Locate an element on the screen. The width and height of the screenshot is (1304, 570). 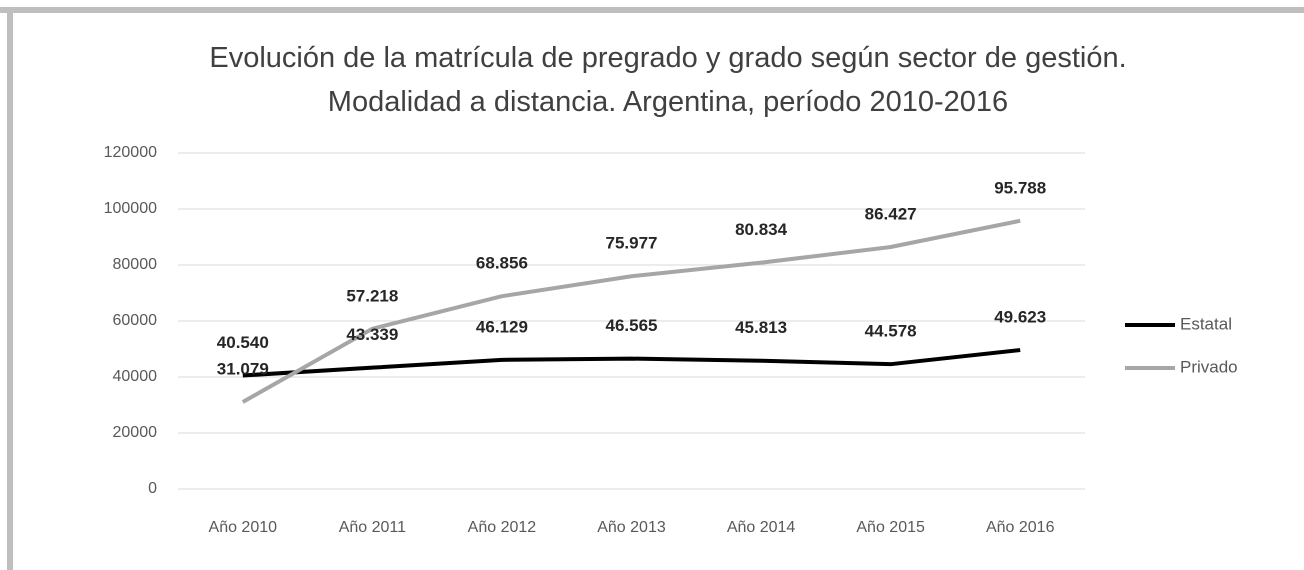
data-label: 31.079 is located at coordinates (243, 368).